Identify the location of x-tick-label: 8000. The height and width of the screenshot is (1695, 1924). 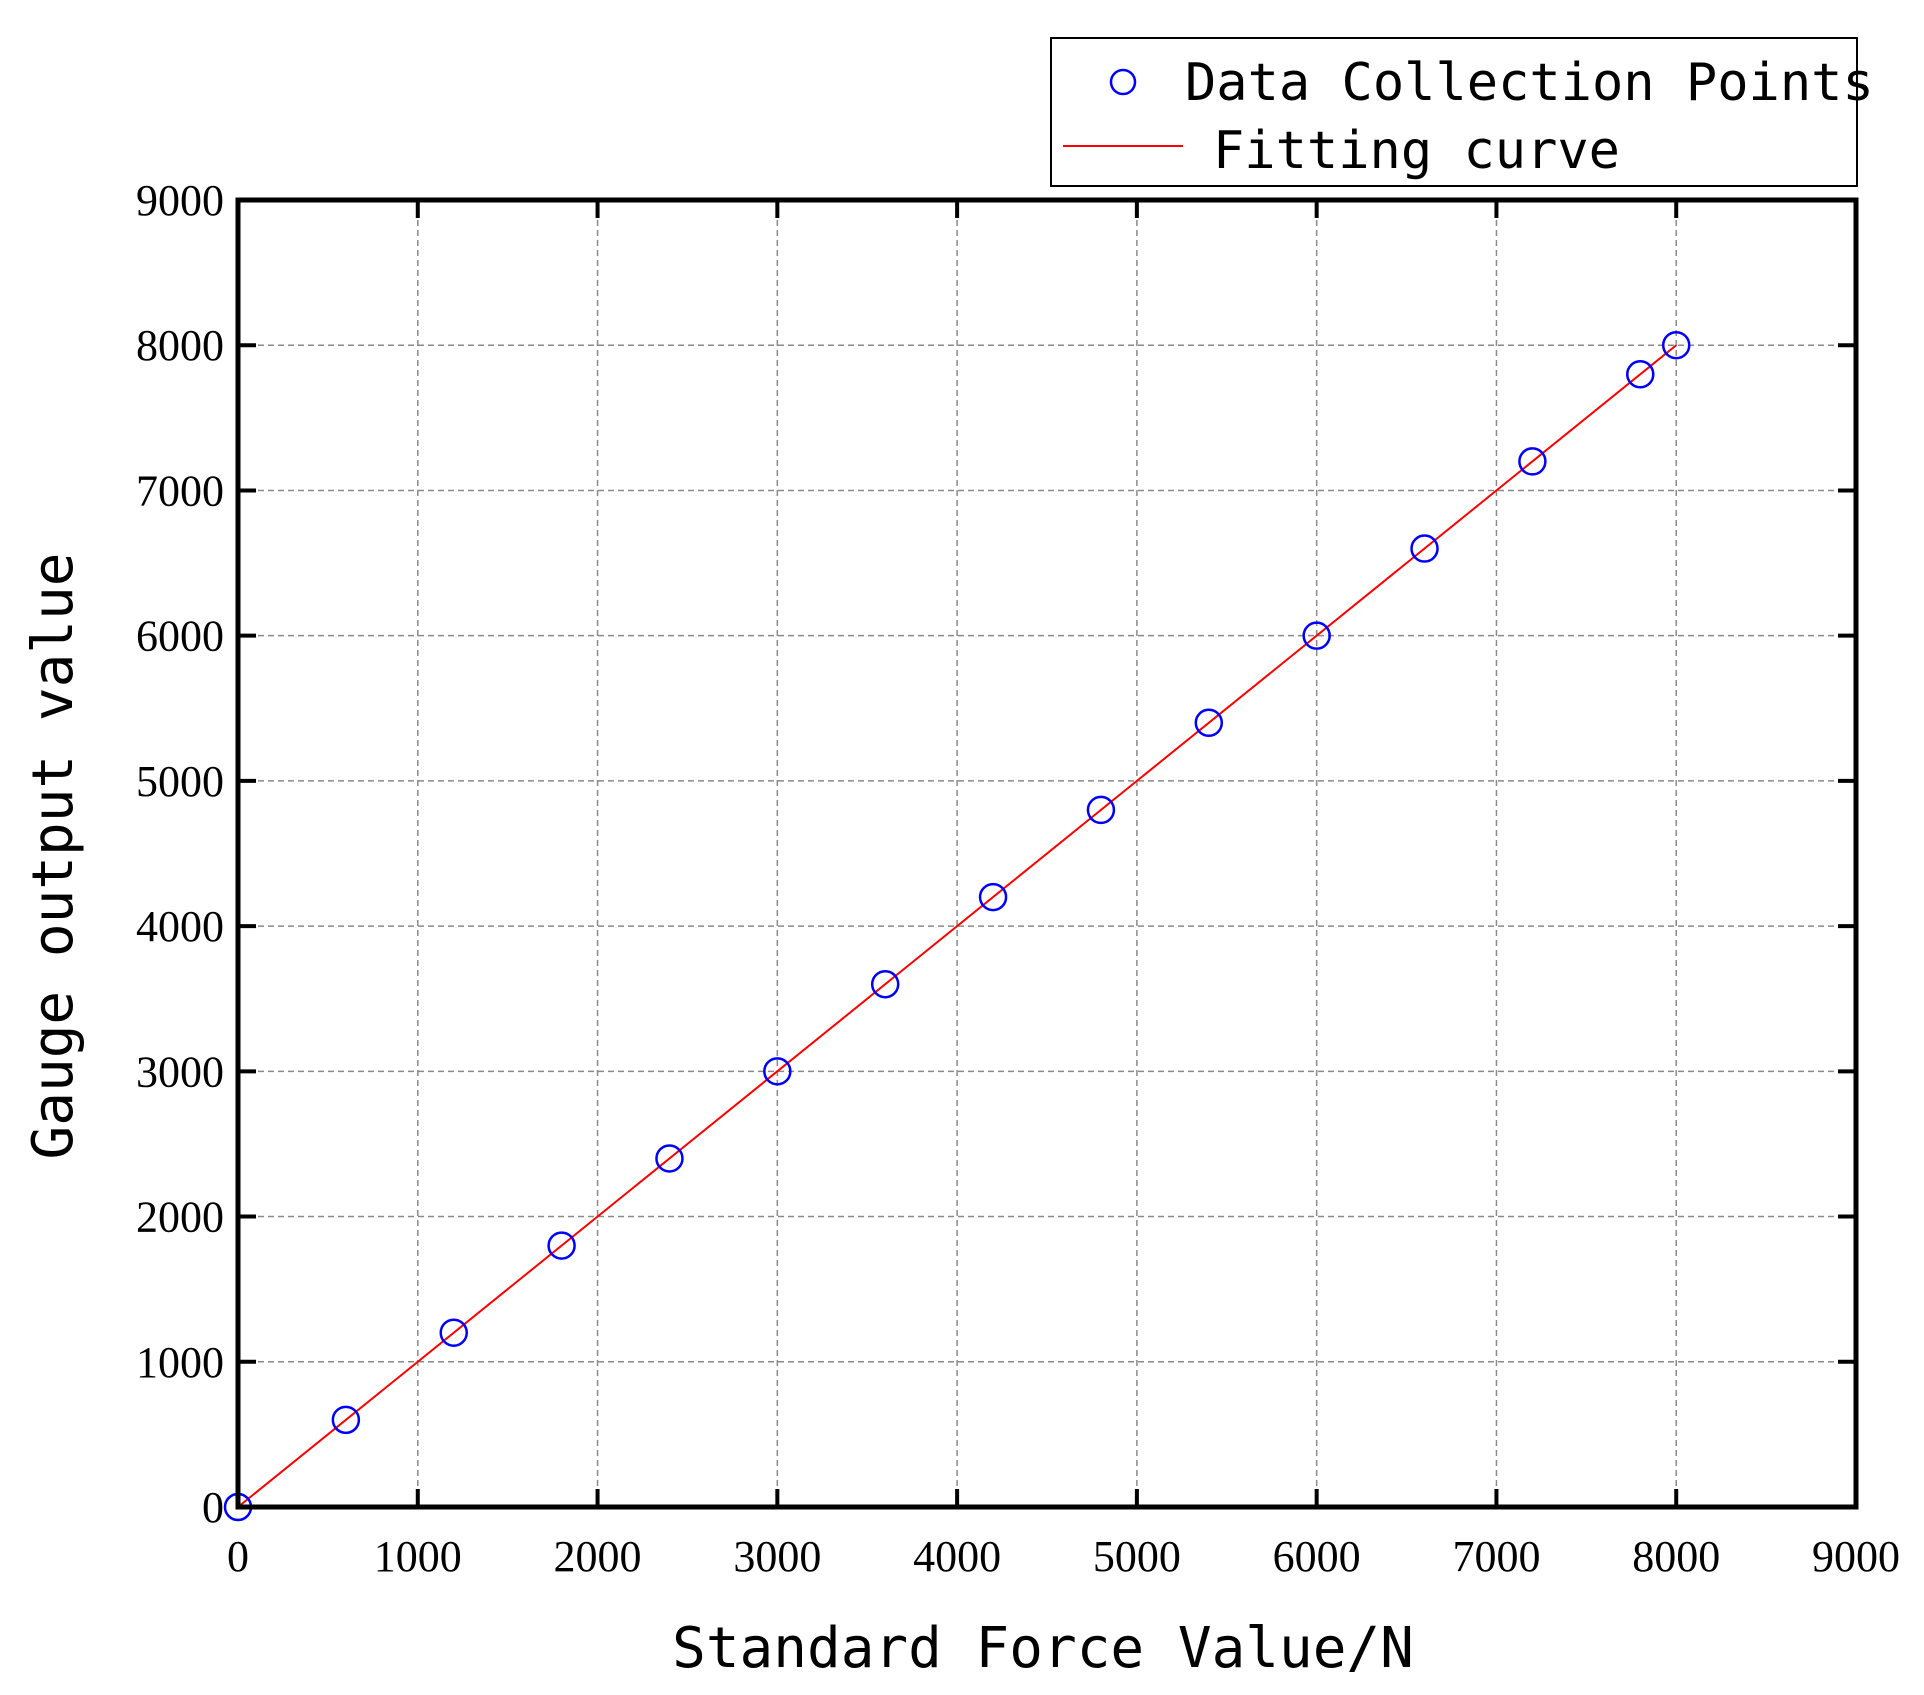
(1676, 1556).